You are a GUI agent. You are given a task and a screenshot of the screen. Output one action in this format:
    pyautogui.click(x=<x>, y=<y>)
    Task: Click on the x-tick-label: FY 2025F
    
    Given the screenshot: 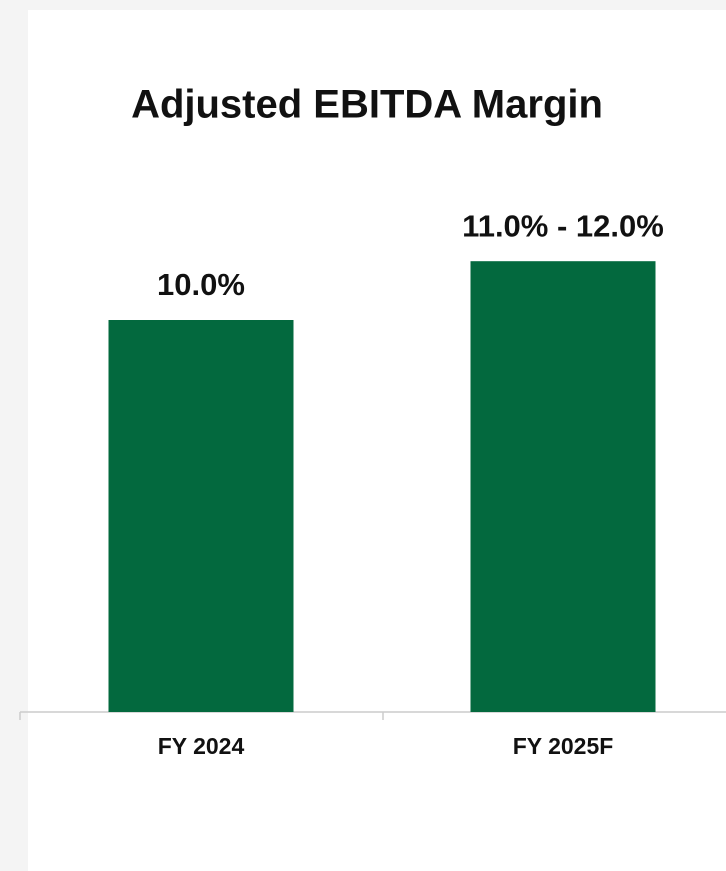 What is the action you would take?
    pyautogui.click(x=563, y=746)
    